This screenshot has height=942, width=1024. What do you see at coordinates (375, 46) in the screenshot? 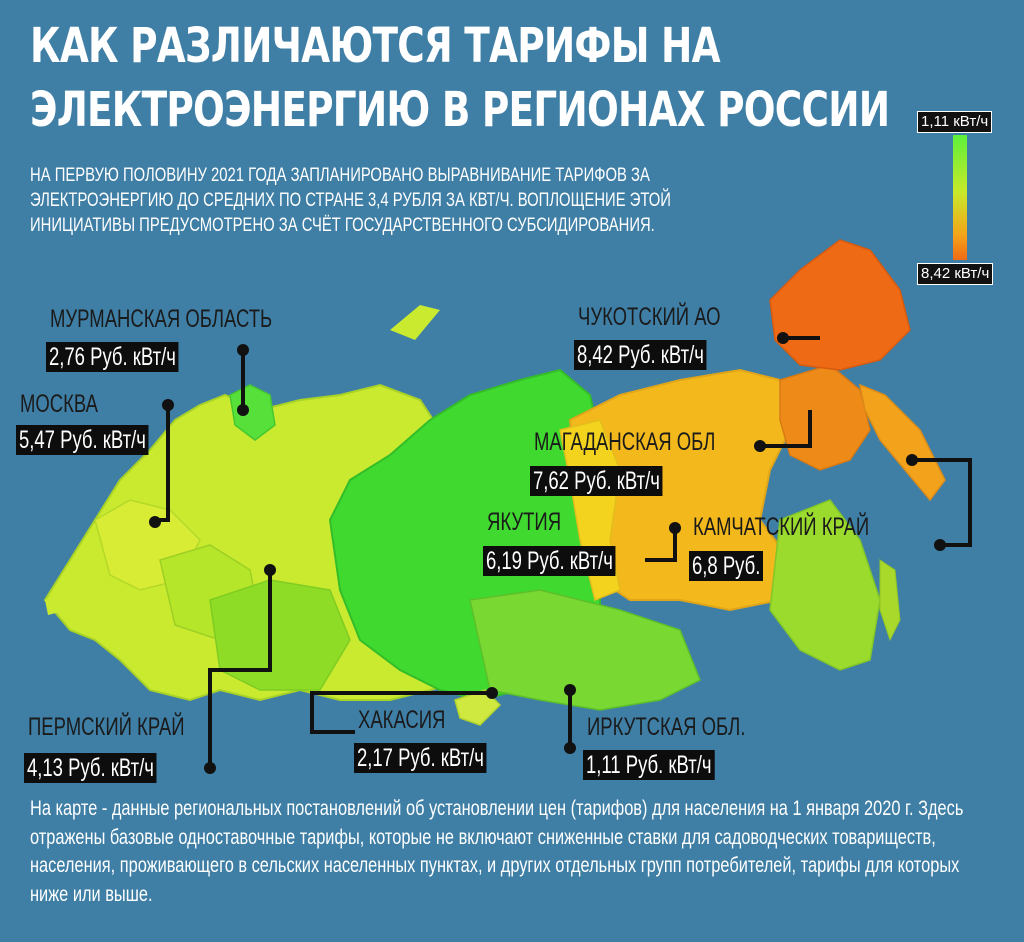
I see `title-line-1: КАК РАЗЛИЧАЮТСЯ ТАРИФЫ НА` at bounding box center [375, 46].